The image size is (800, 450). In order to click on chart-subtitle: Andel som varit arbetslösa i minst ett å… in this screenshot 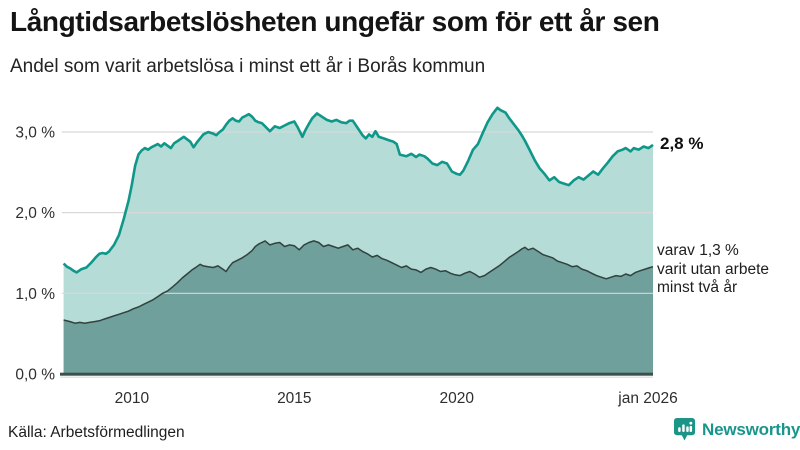, I will do `click(248, 66)`.